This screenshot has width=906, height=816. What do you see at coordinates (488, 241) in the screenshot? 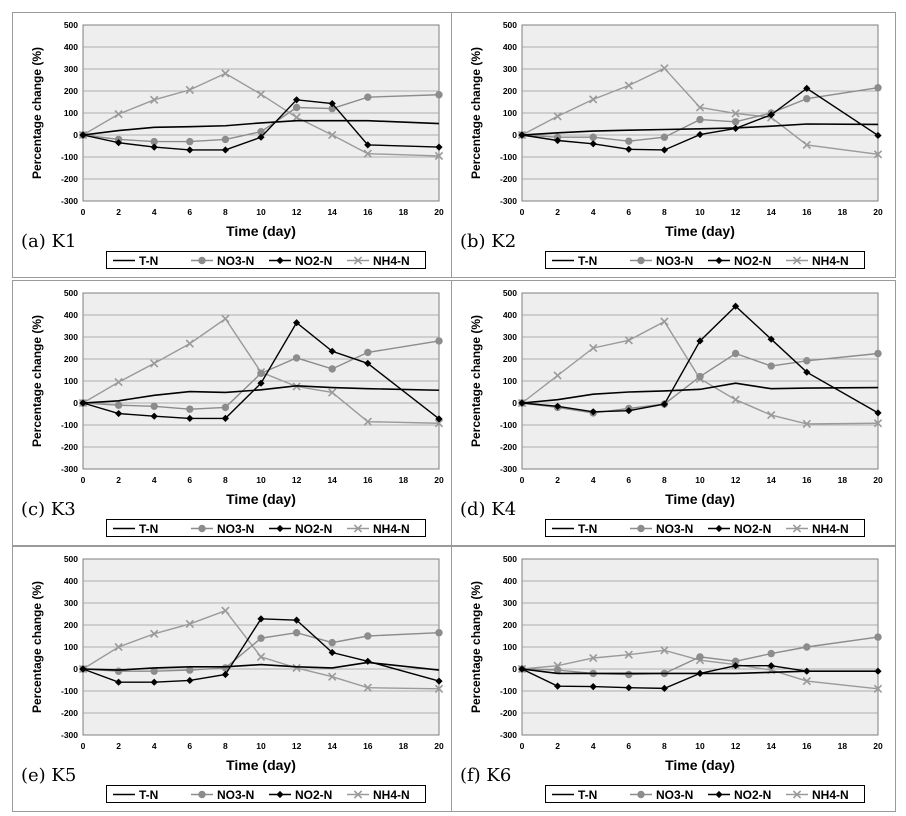
I see `panel-label: (b) K2` at bounding box center [488, 241].